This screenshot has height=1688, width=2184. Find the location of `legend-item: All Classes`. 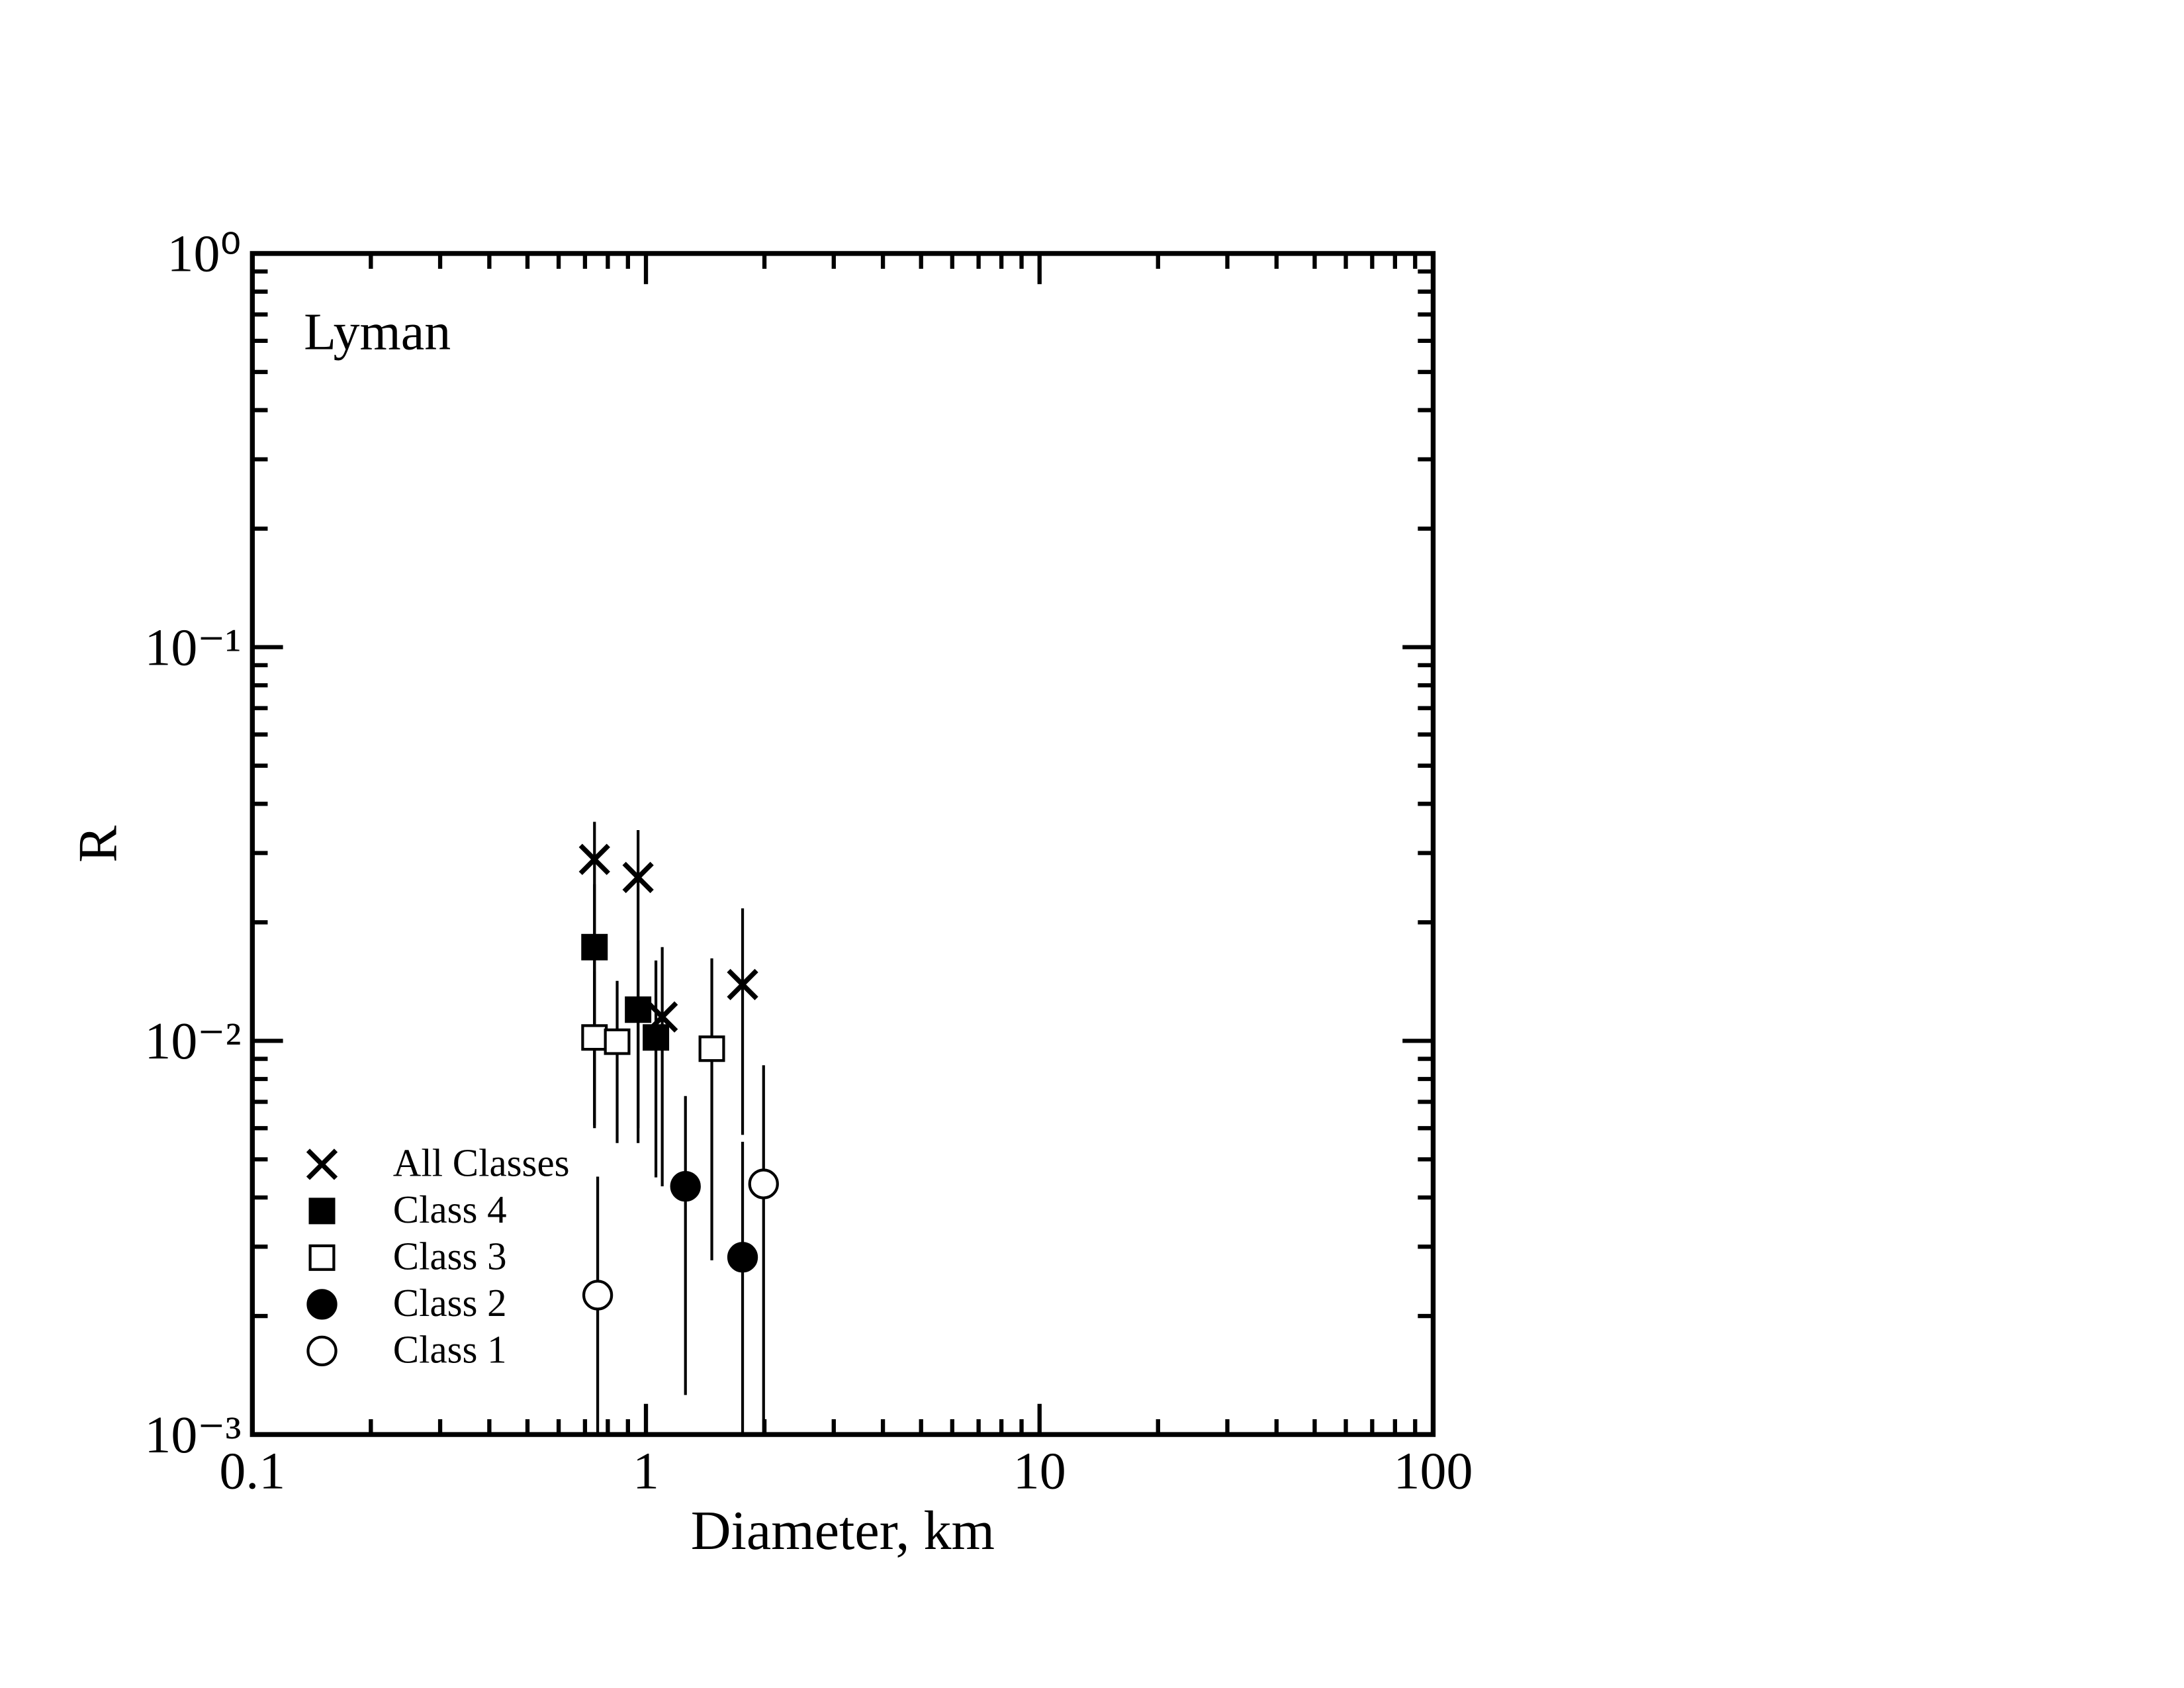

legend-item: All Classes is located at coordinates (438, 1163).